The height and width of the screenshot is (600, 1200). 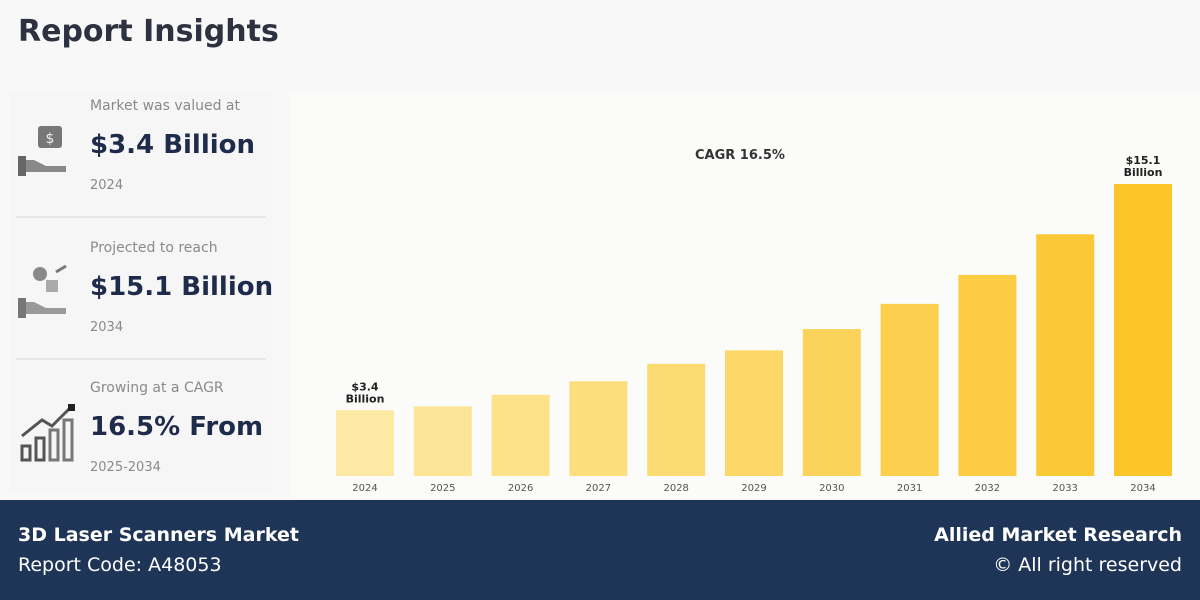 What do you see at coordinates (598, 428) in the screenshot?
I see `bar-2027` at bounding box center [598, 428].